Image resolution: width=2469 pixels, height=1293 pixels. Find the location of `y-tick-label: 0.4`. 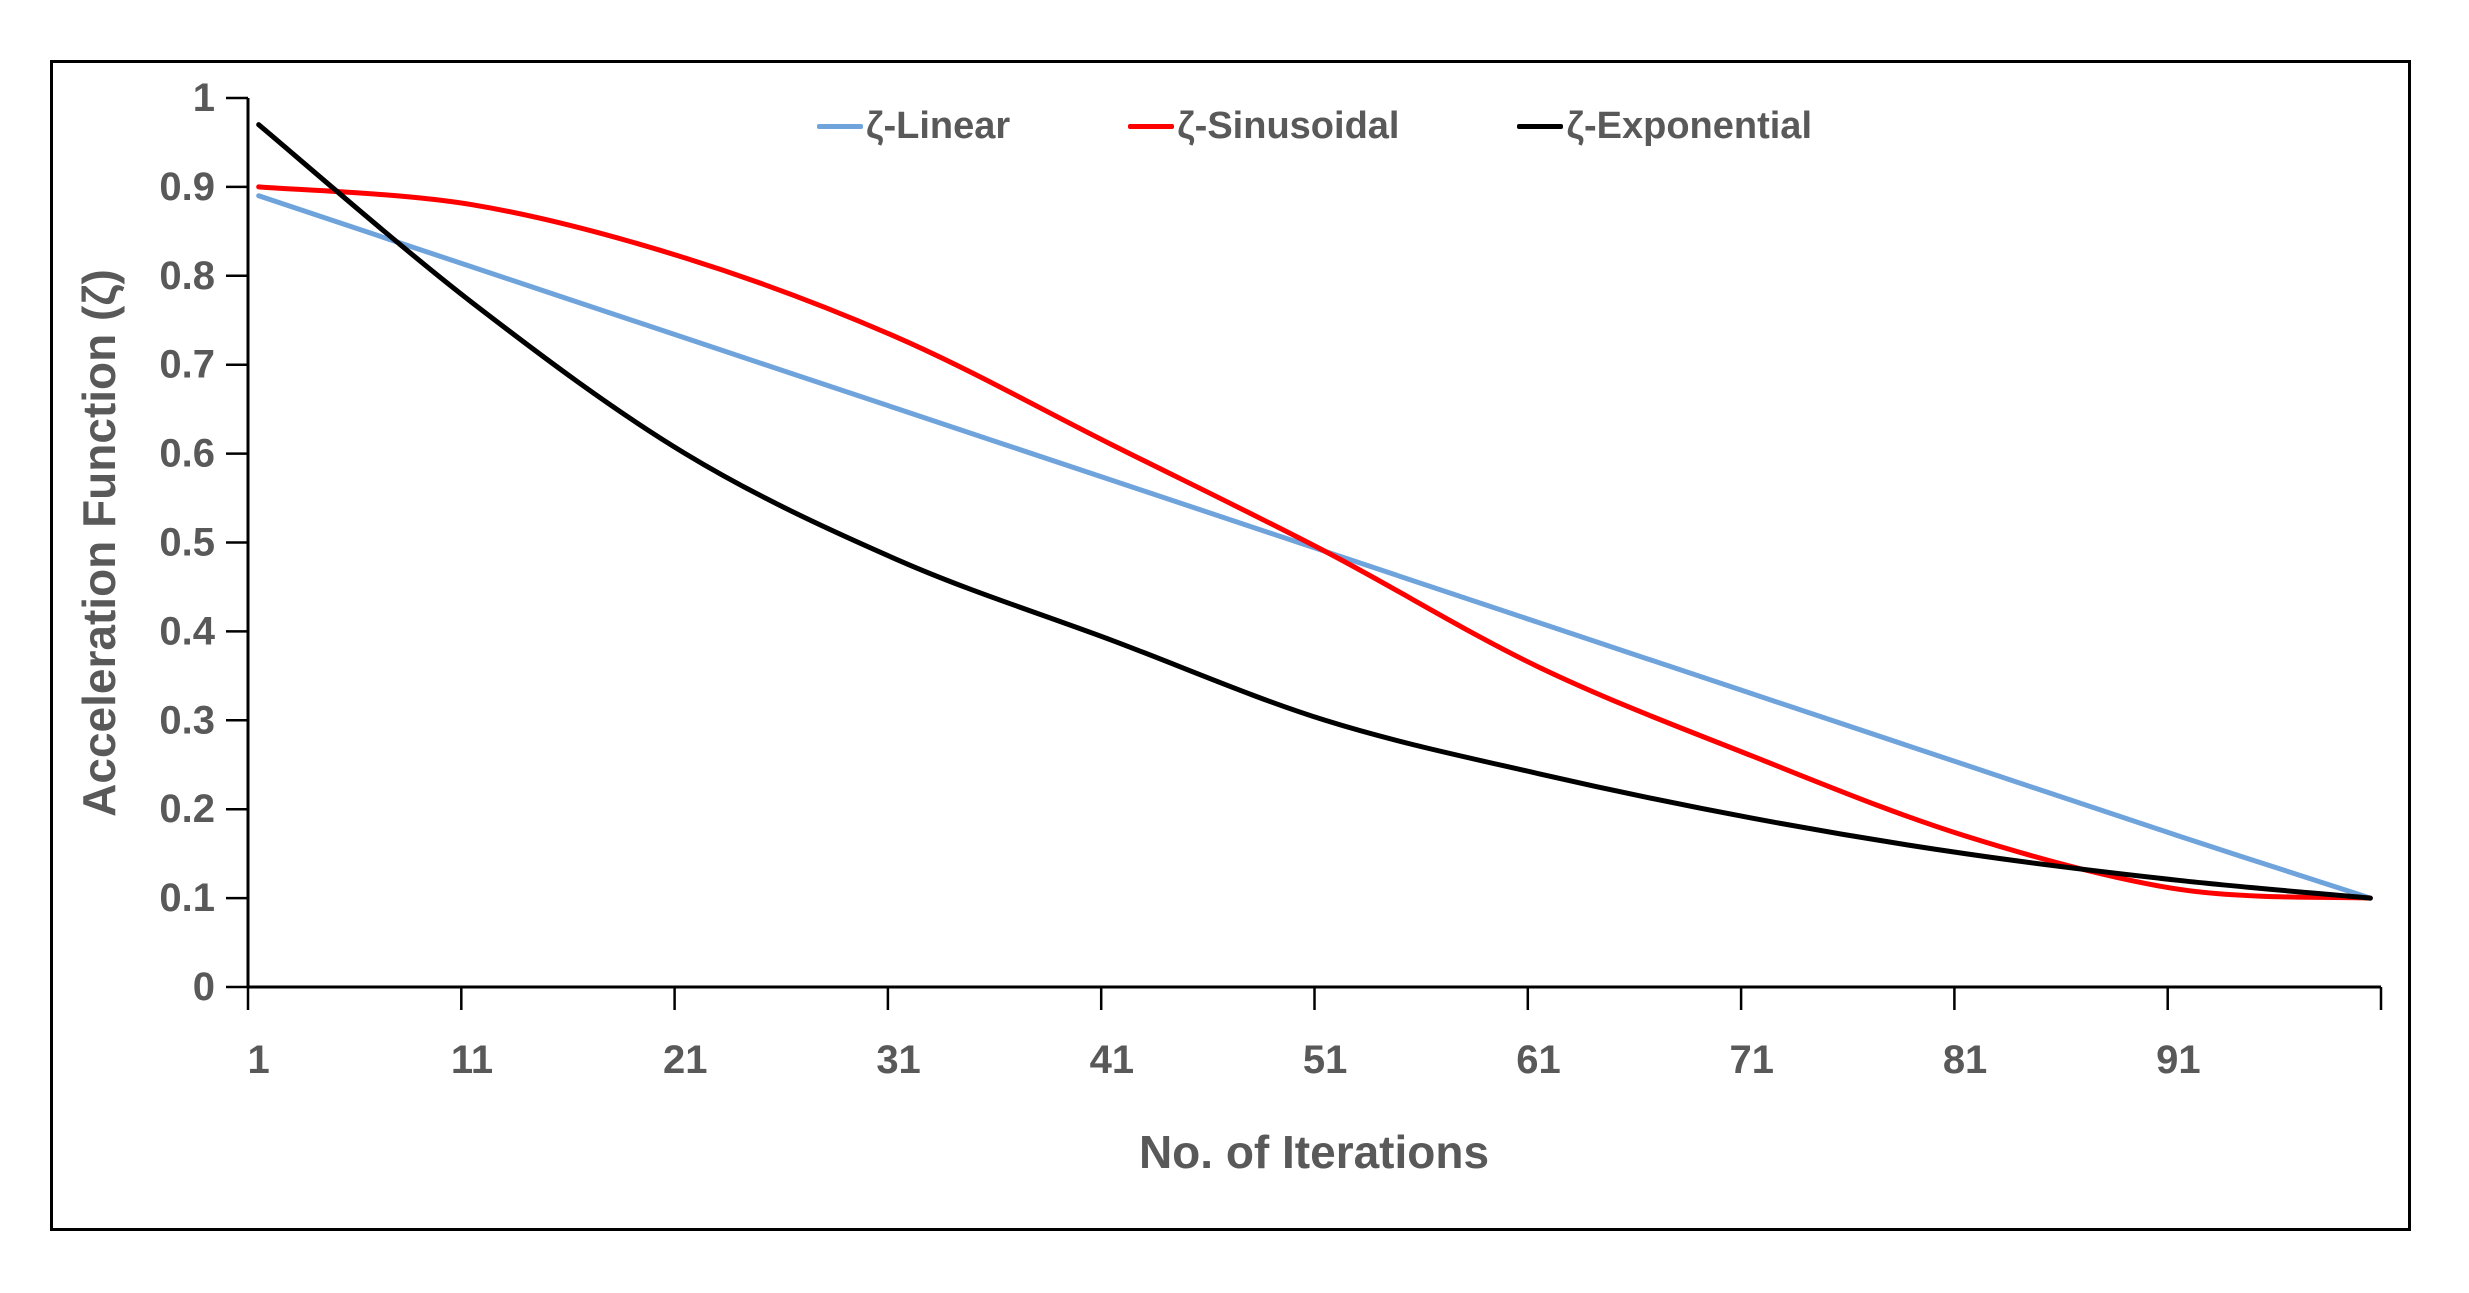

y-tick-label: 0.4 is located at coordinates (187, 631).